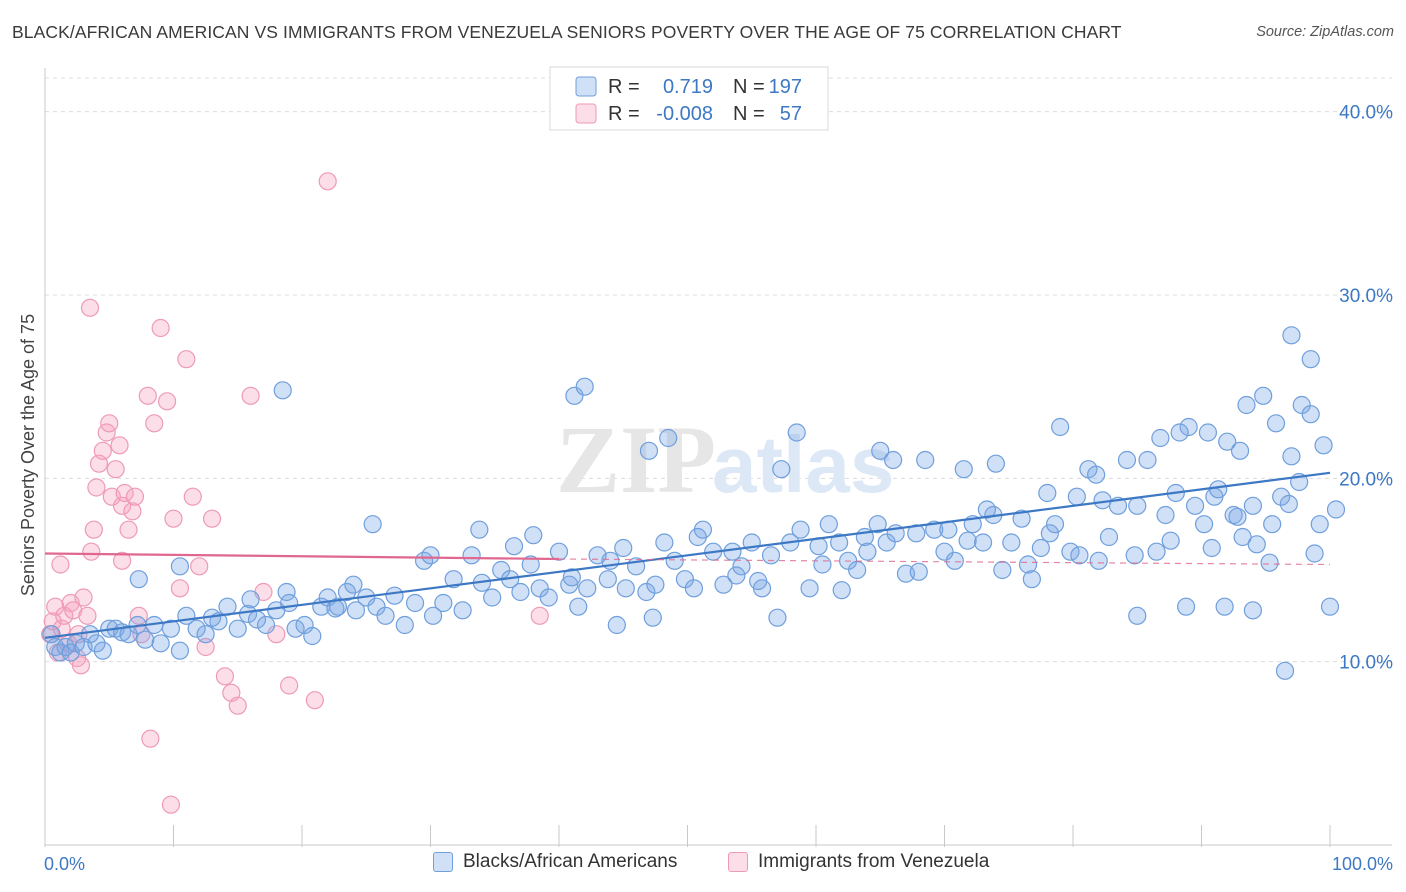 This screenshot has height=892, width=1406. Describe the element at coordinates (749, 114) in the screenshot. I see `legend-n-label-2: N =` at that location.